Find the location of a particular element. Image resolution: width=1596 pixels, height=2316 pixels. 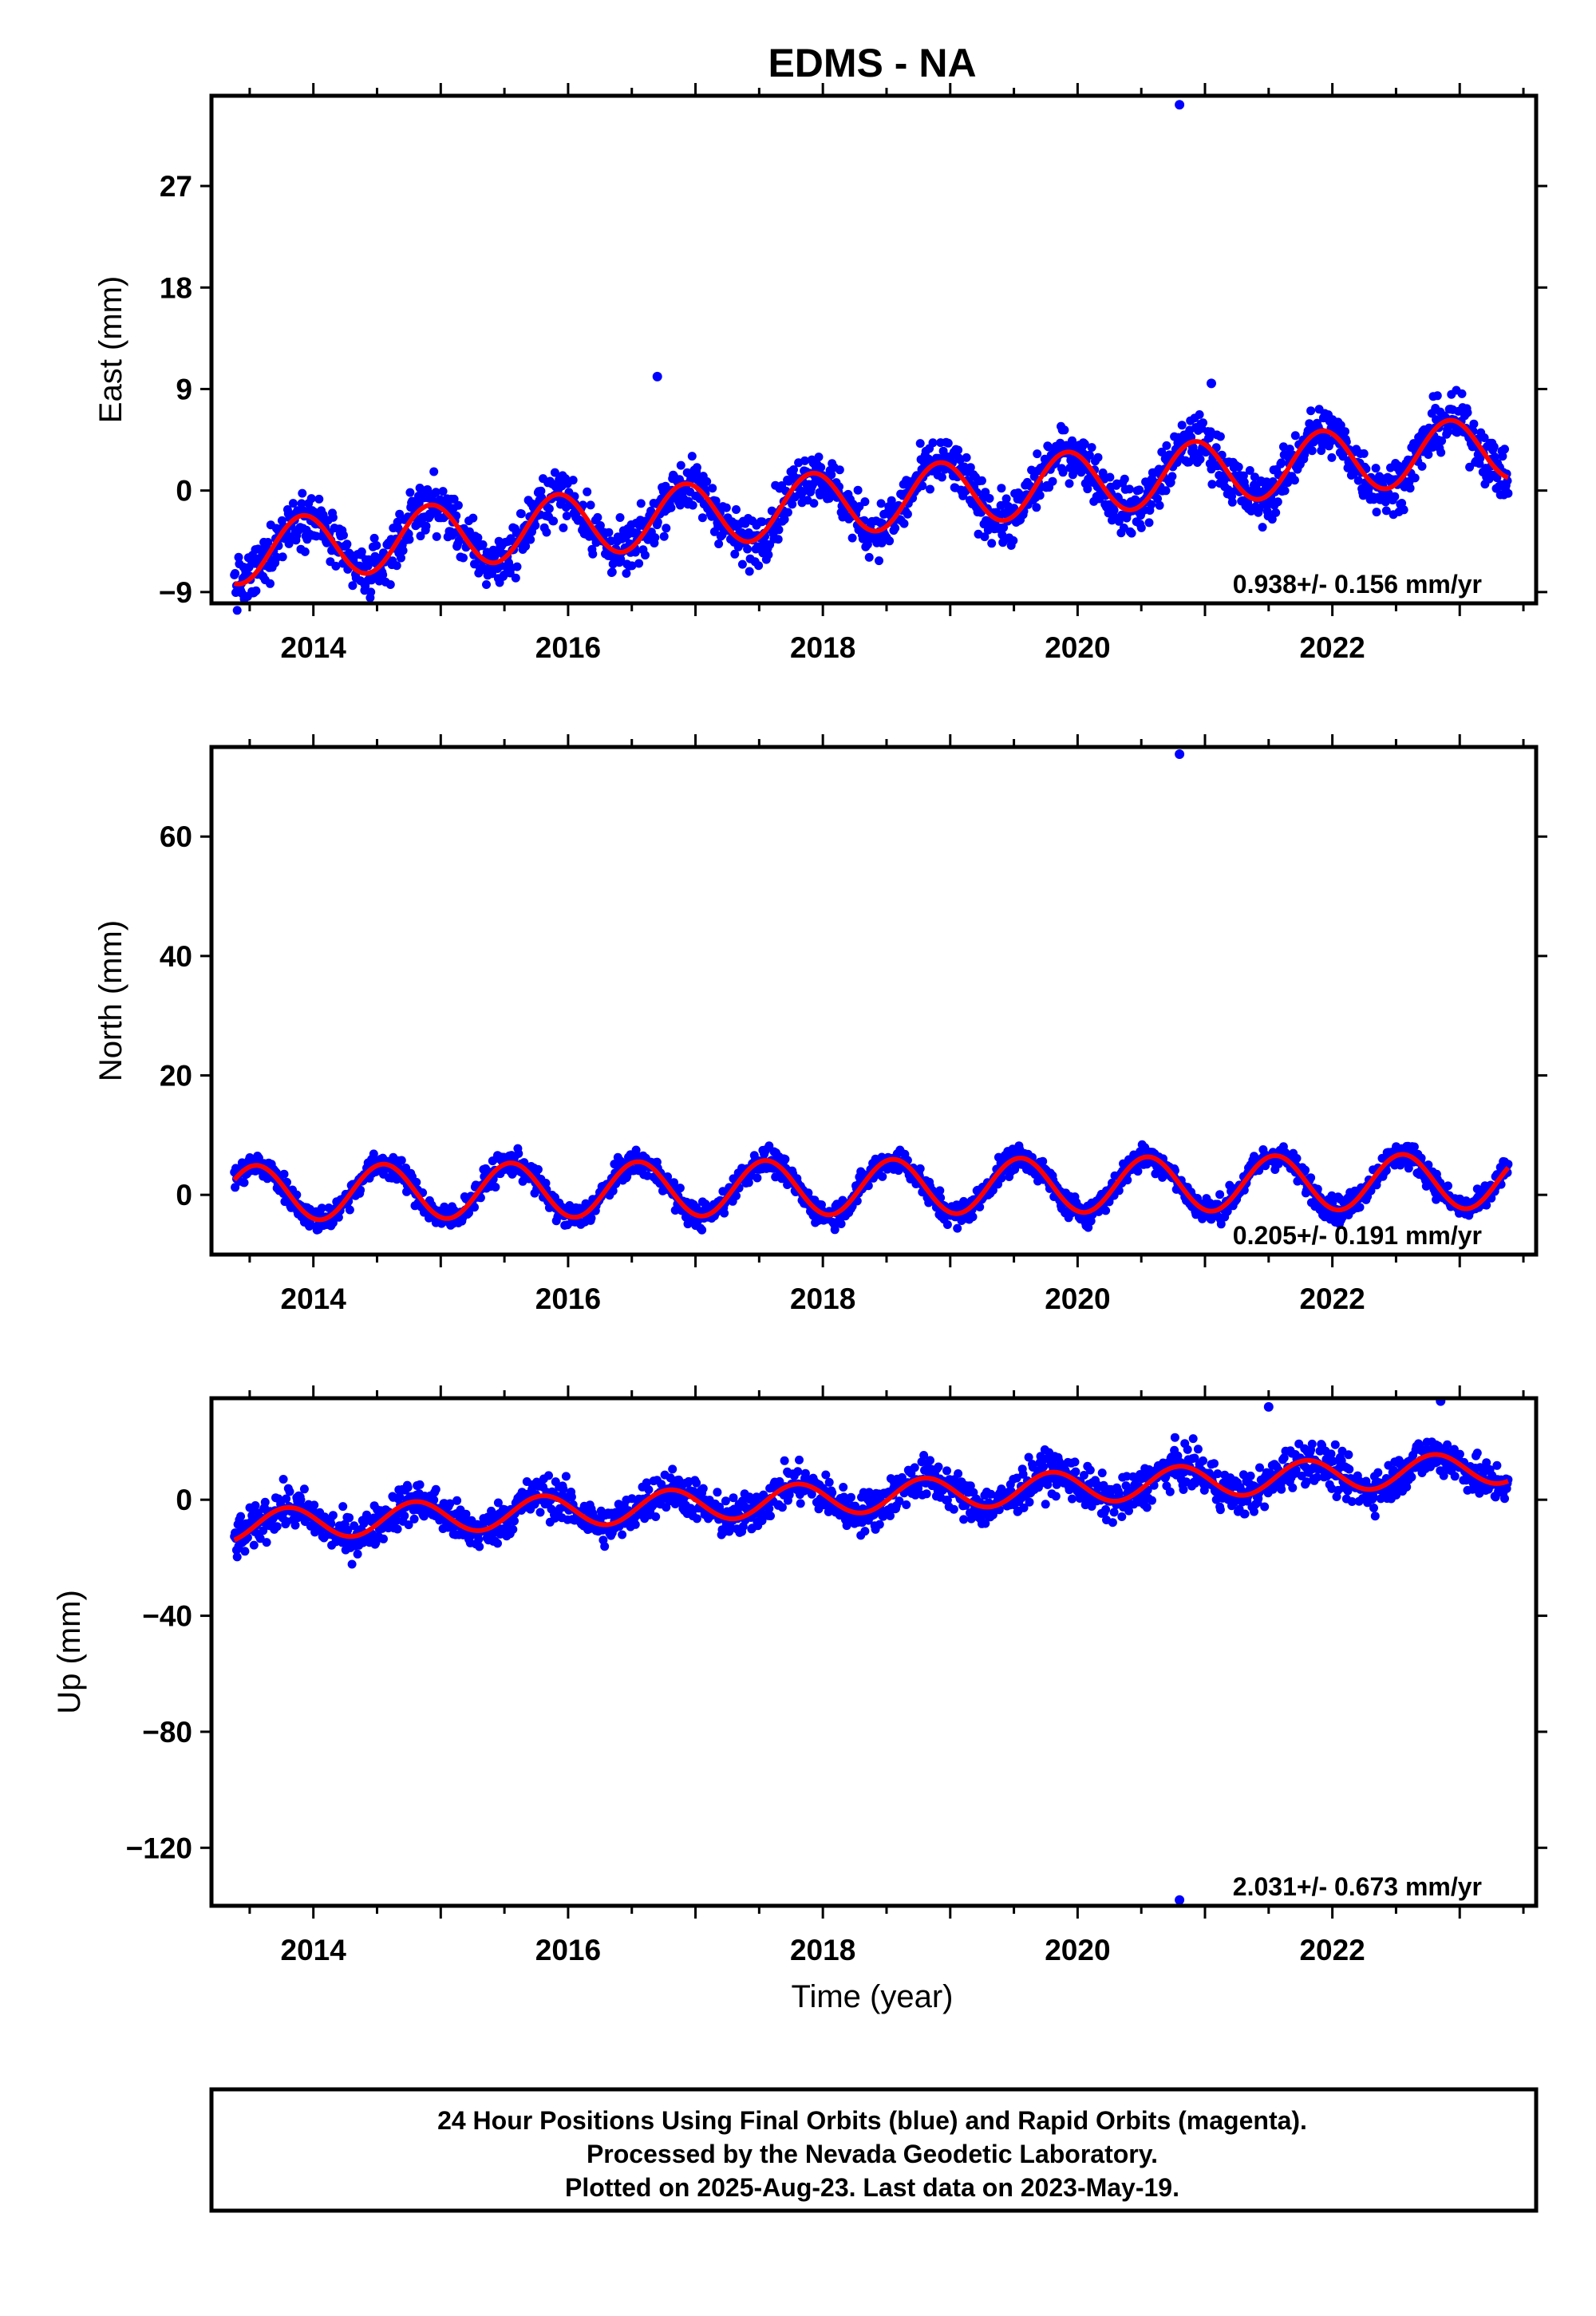

x-tick-label: 2022 is located at coordinates (1332, 1298).